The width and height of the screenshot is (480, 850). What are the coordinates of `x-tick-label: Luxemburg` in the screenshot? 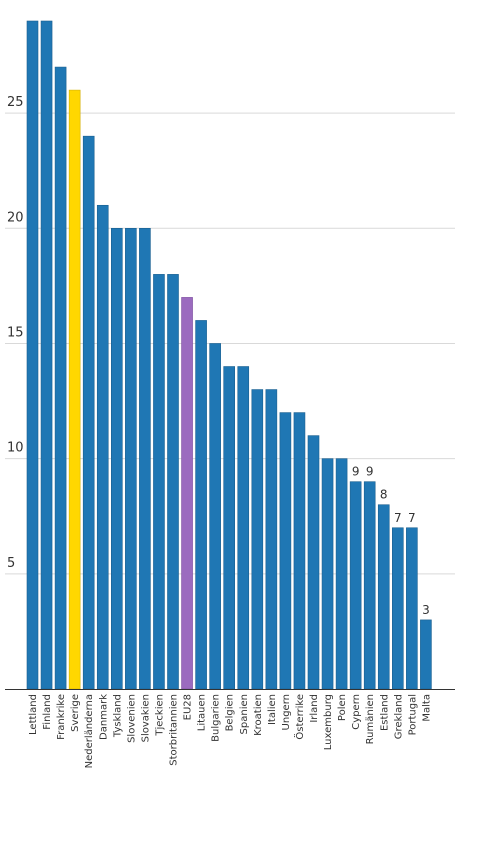 It's located at (328, 722).